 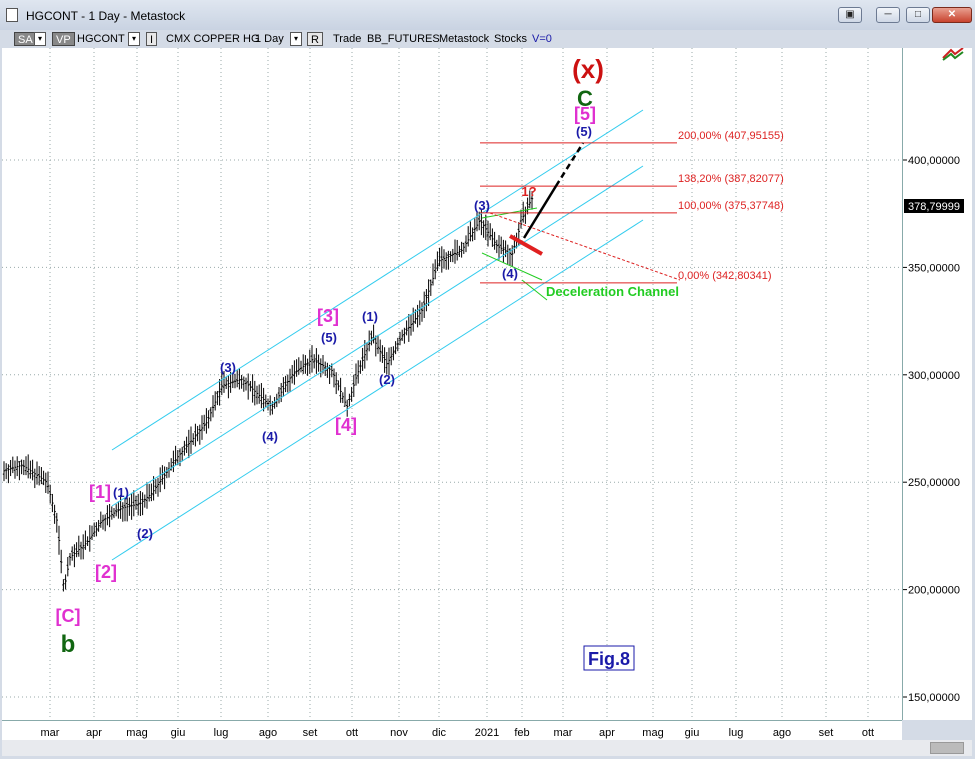 What do you see at coordinates (50, 733) in the screenshot?
I see `time-tick-label: mar` at bounding box center [50, 733].